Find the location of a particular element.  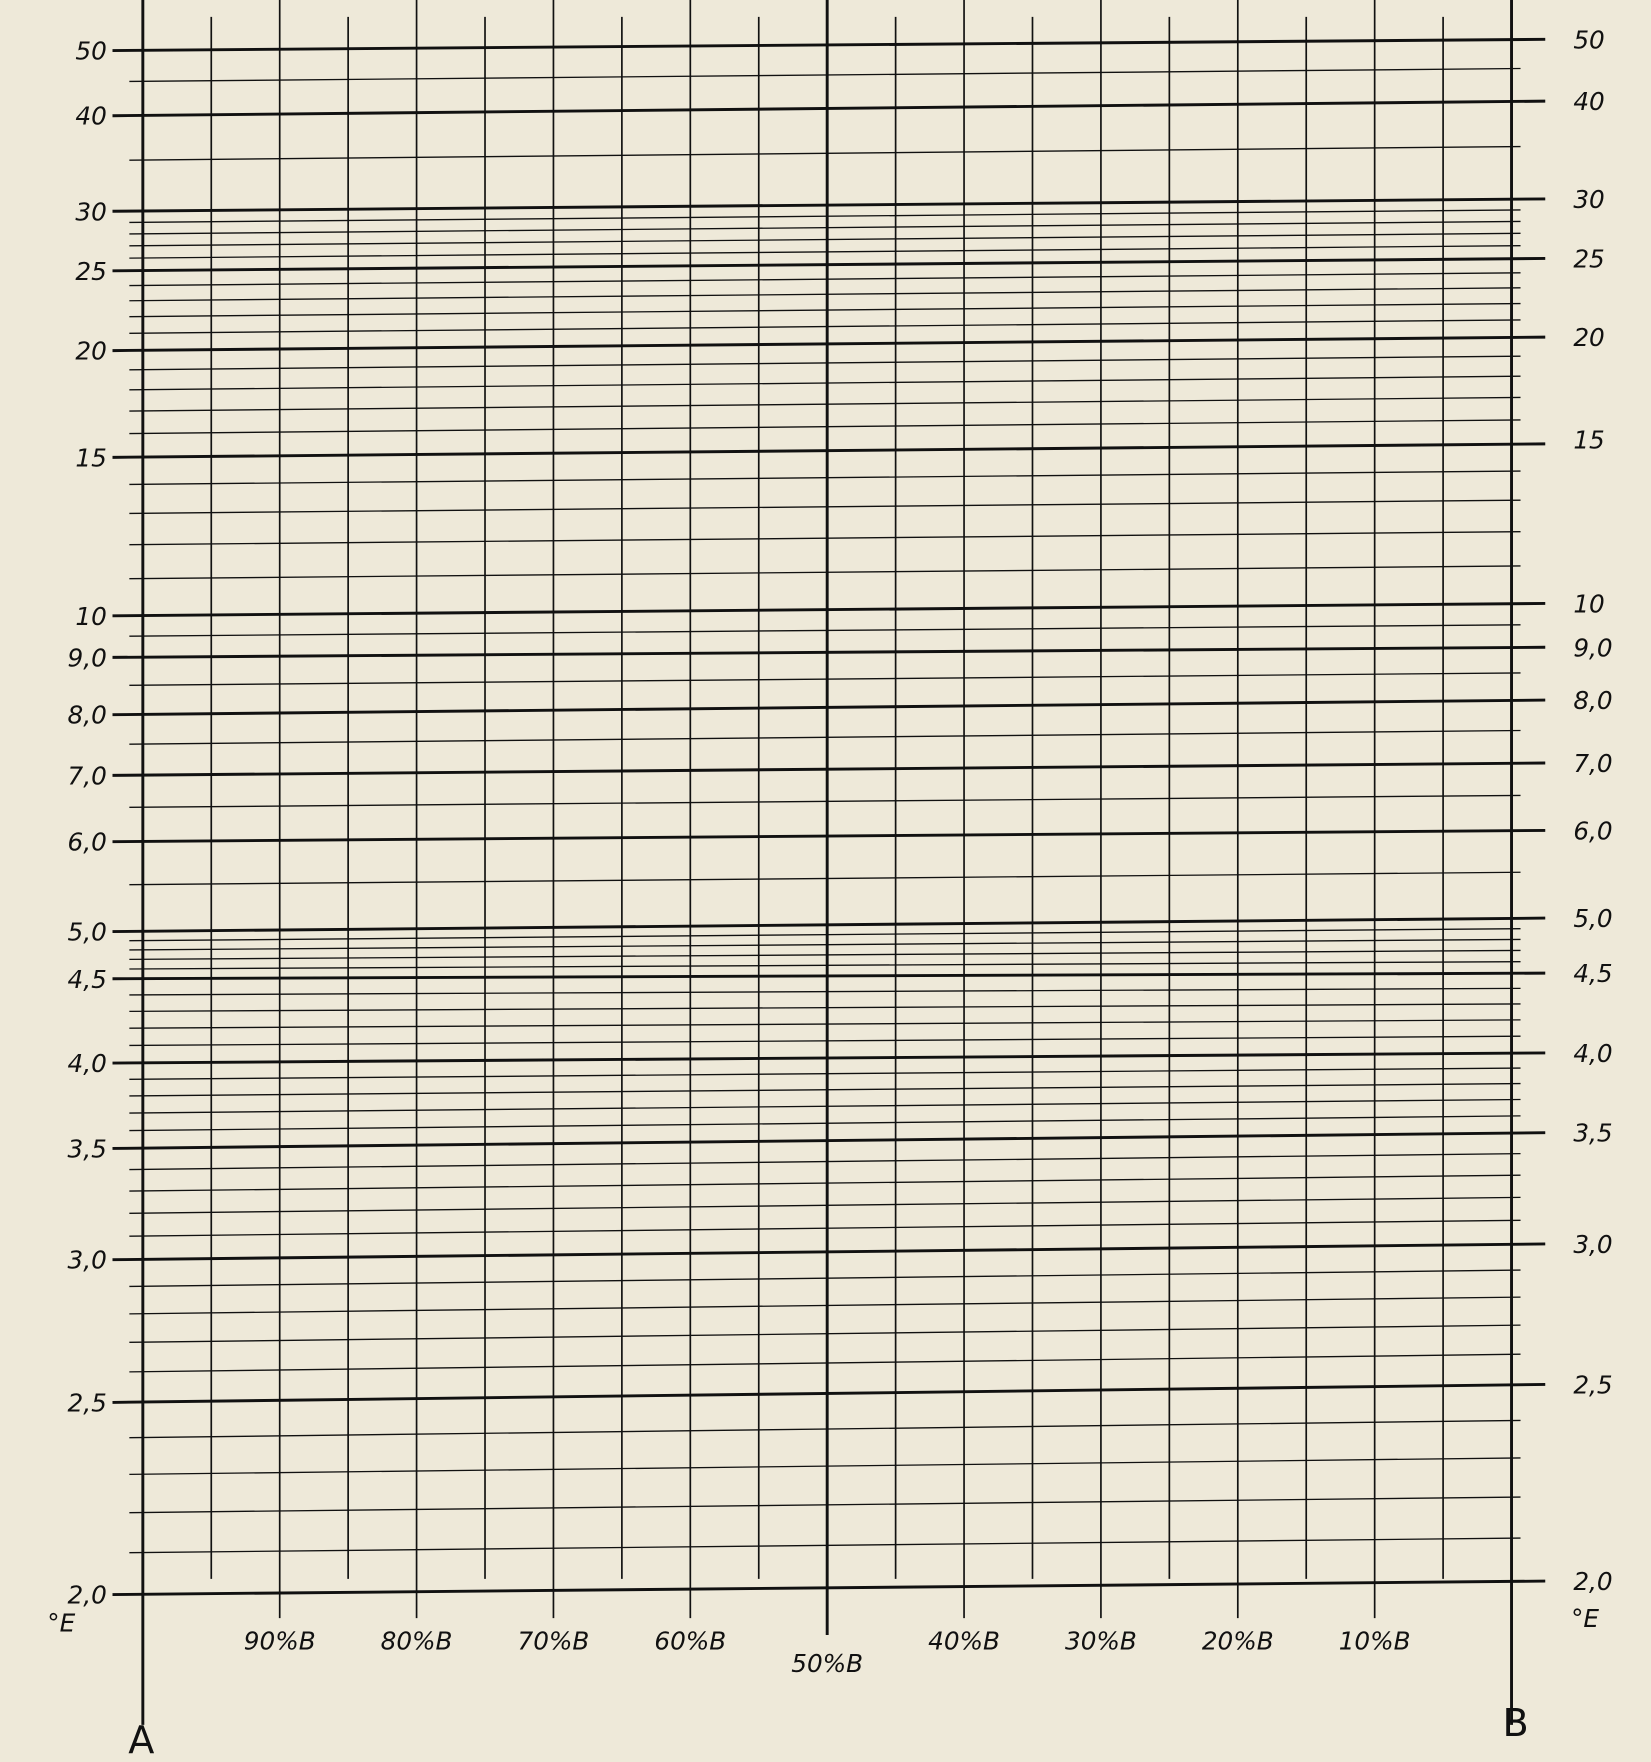

y-tick-label-right: 50 is located at coordinates (1588, 39).